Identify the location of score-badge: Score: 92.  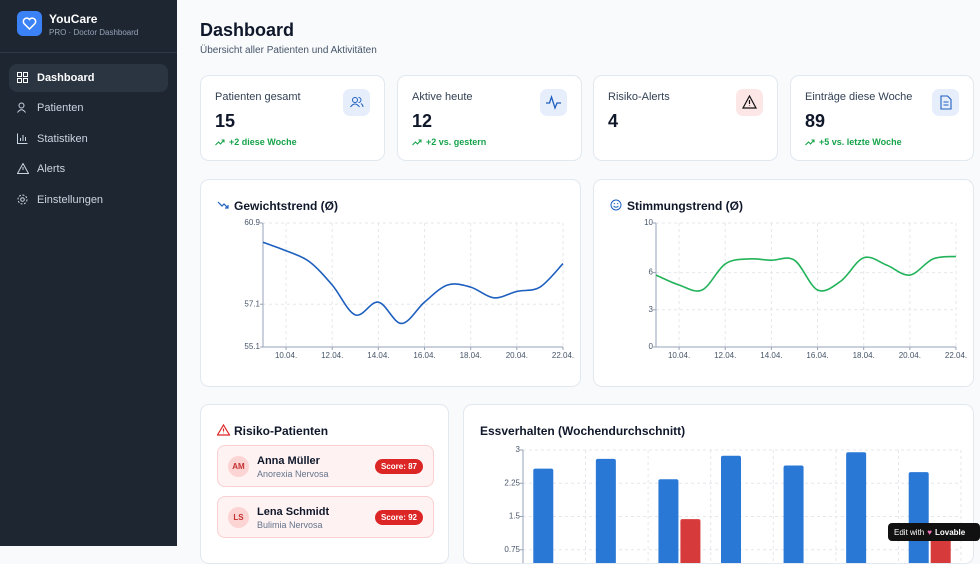
(398, 517).